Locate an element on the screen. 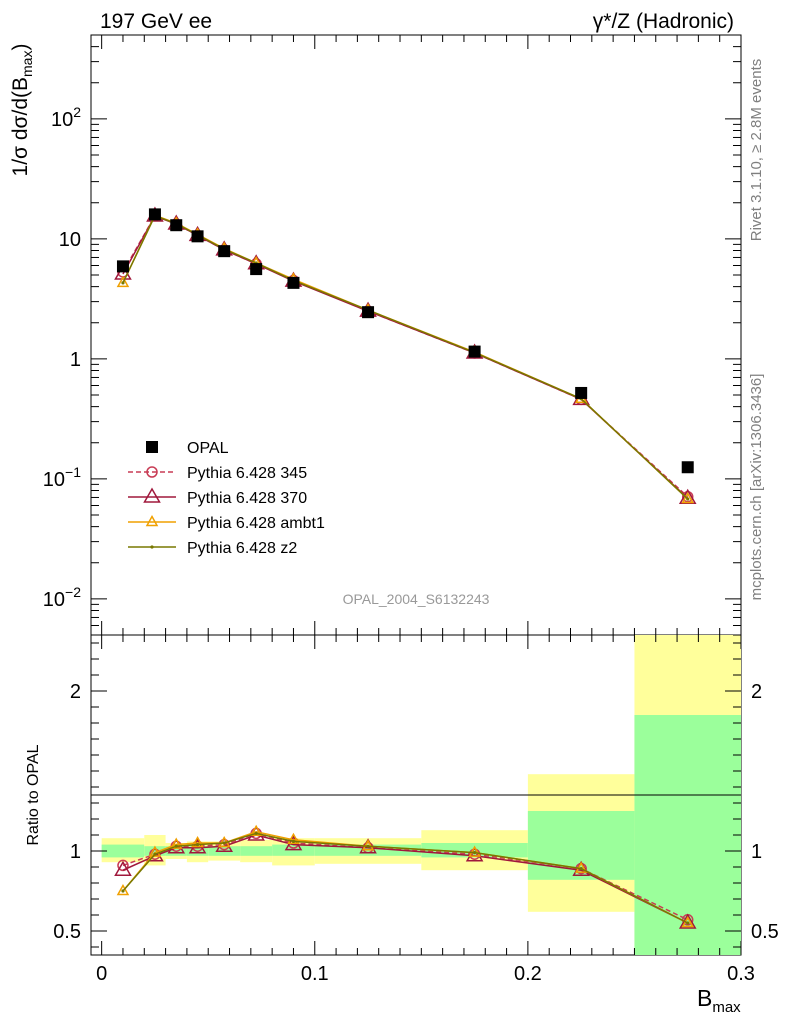  x-axis-label: Bmax is located at coordinates (719, 1000).